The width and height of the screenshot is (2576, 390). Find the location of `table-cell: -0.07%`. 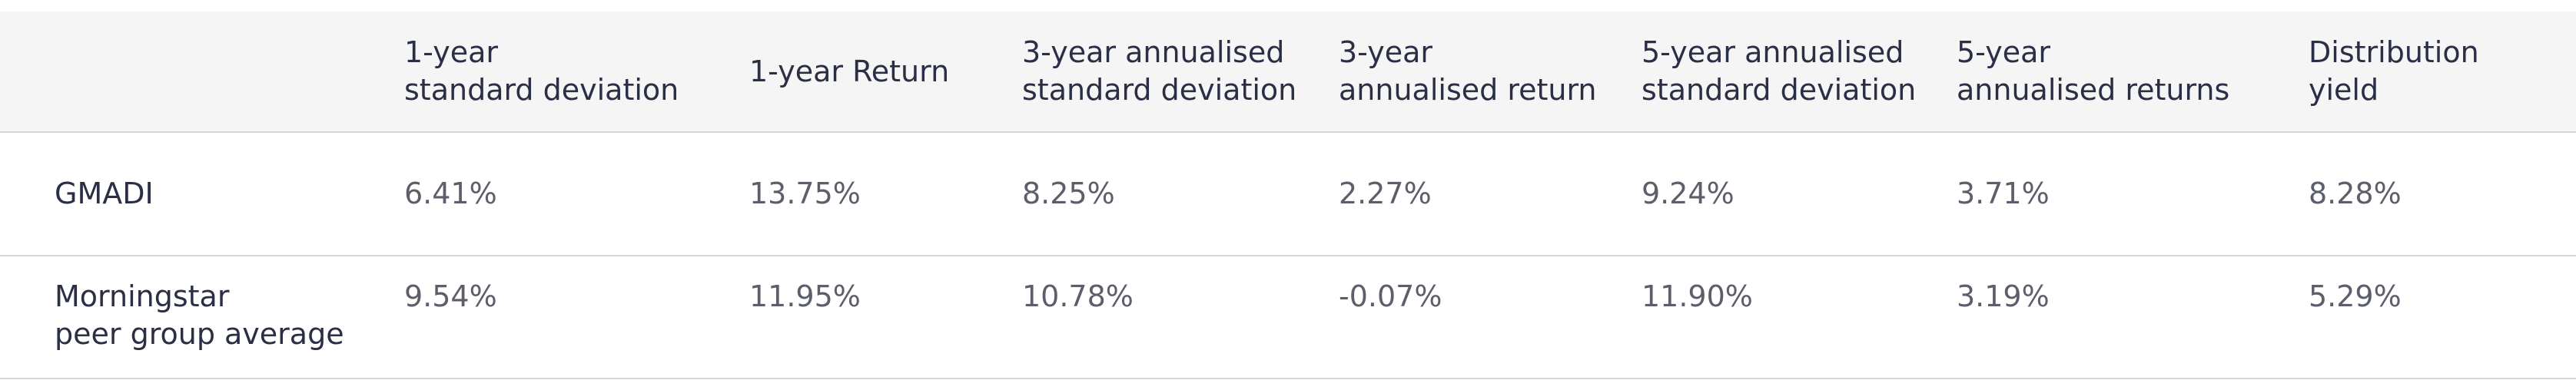

table-cell: -0.07% is located at coordinates (1390, 296).